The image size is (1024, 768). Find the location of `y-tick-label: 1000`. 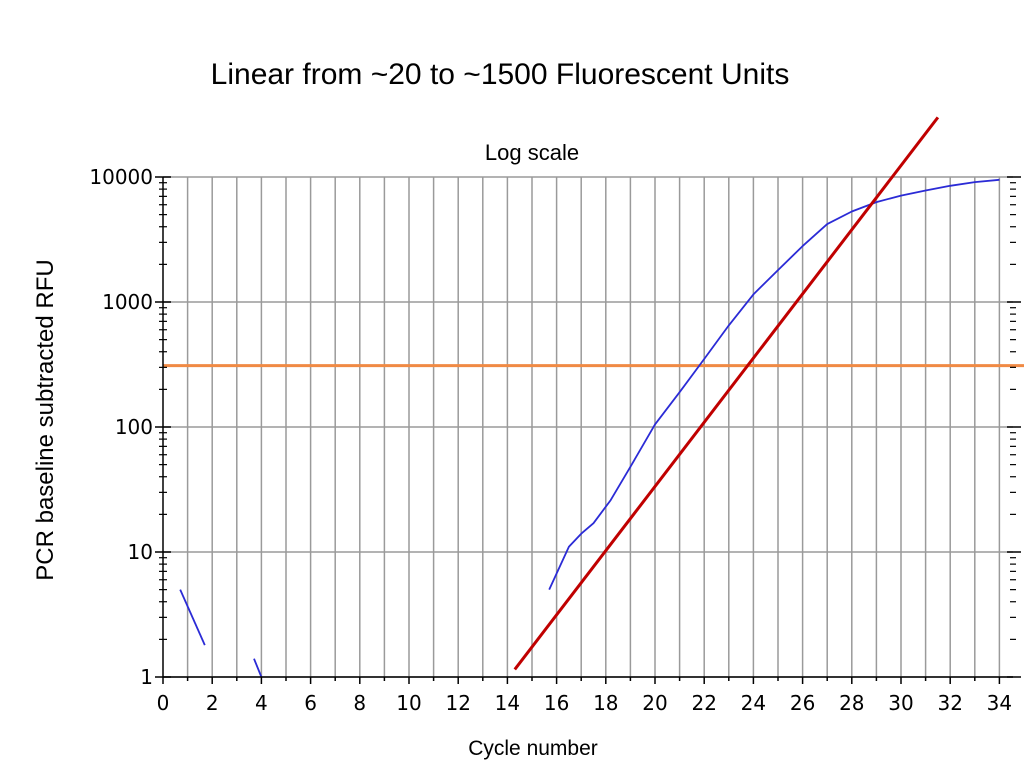

y-tick-label: 1000 is located at coordinates (127, 302).